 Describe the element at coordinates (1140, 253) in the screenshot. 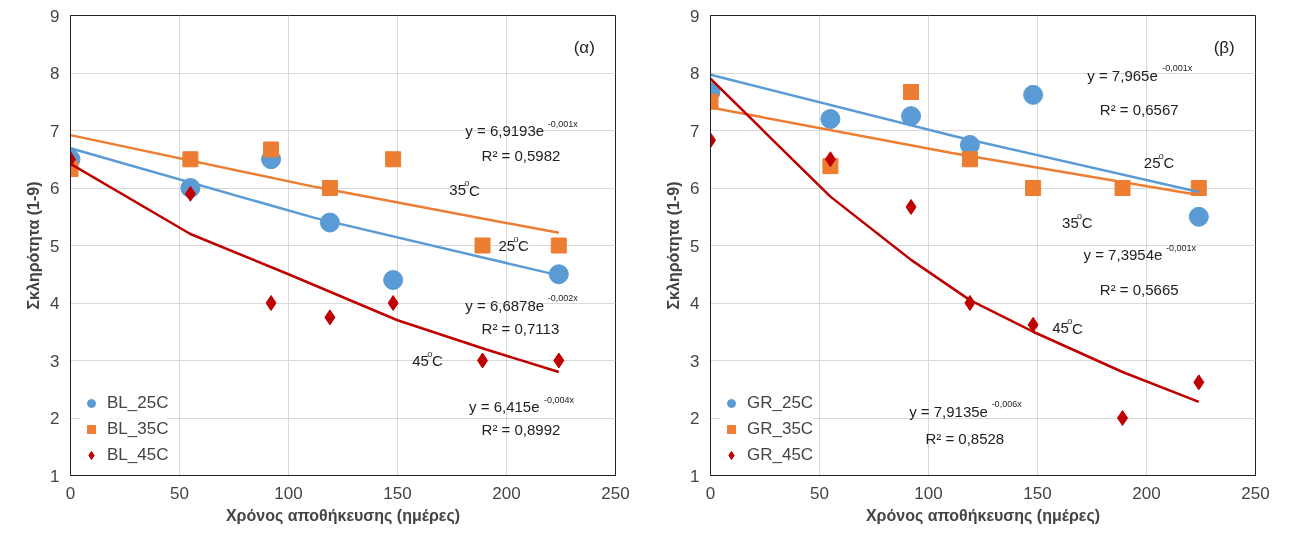

I see `annotation: y = 7,3954e-0,001x` at that location.